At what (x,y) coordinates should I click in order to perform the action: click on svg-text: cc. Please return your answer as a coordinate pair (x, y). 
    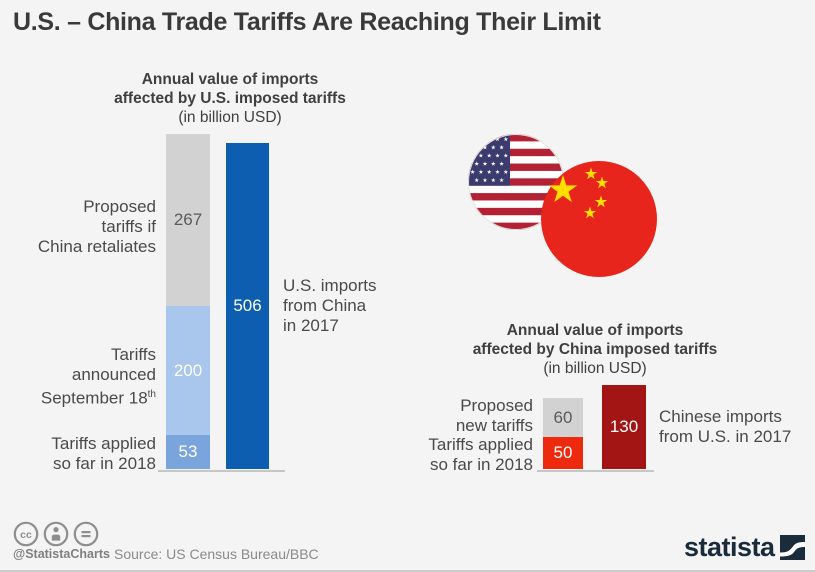
    Looking at the image, I should click on (26, 535).